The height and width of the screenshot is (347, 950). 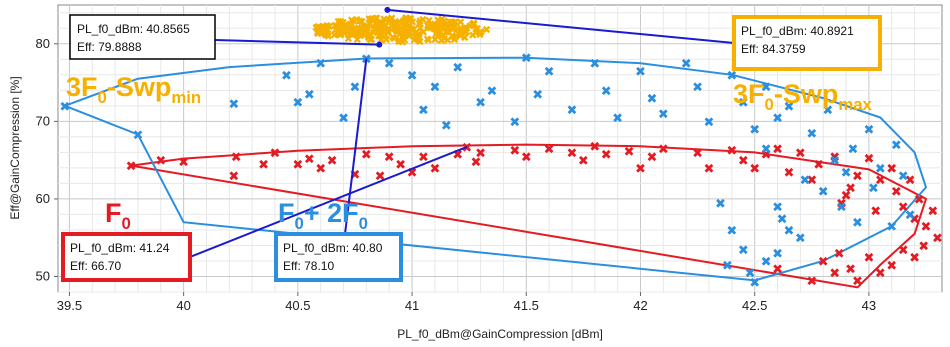 What do you see at coordinates (43, 120) in the screenshot?
I see `y-tick-label: 70` at bounding box center [43, 120].